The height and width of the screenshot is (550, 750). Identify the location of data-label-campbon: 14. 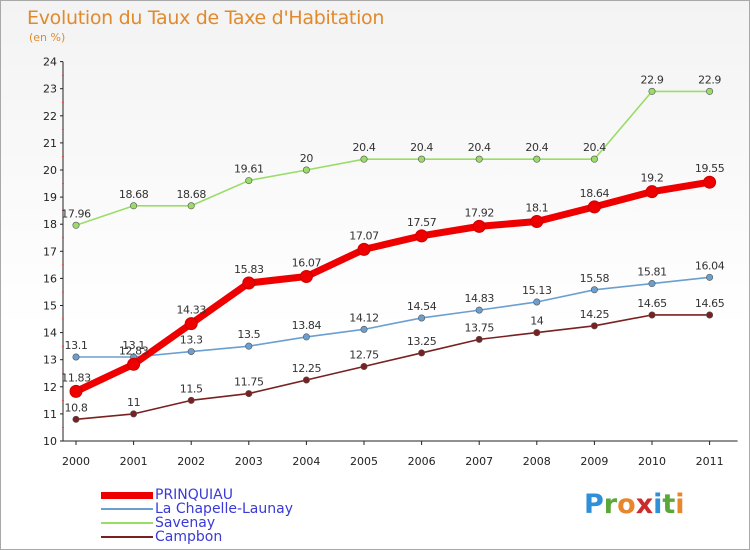
(537, 321).